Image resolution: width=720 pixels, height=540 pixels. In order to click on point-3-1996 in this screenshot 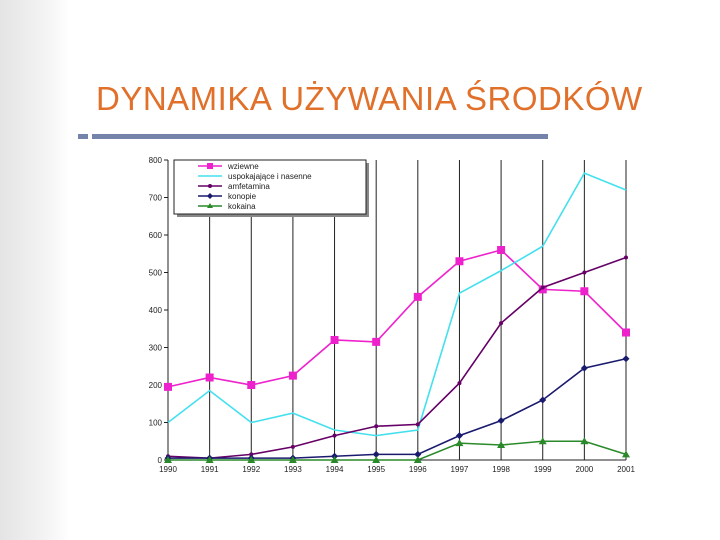, I will do `click(418, 454)`.